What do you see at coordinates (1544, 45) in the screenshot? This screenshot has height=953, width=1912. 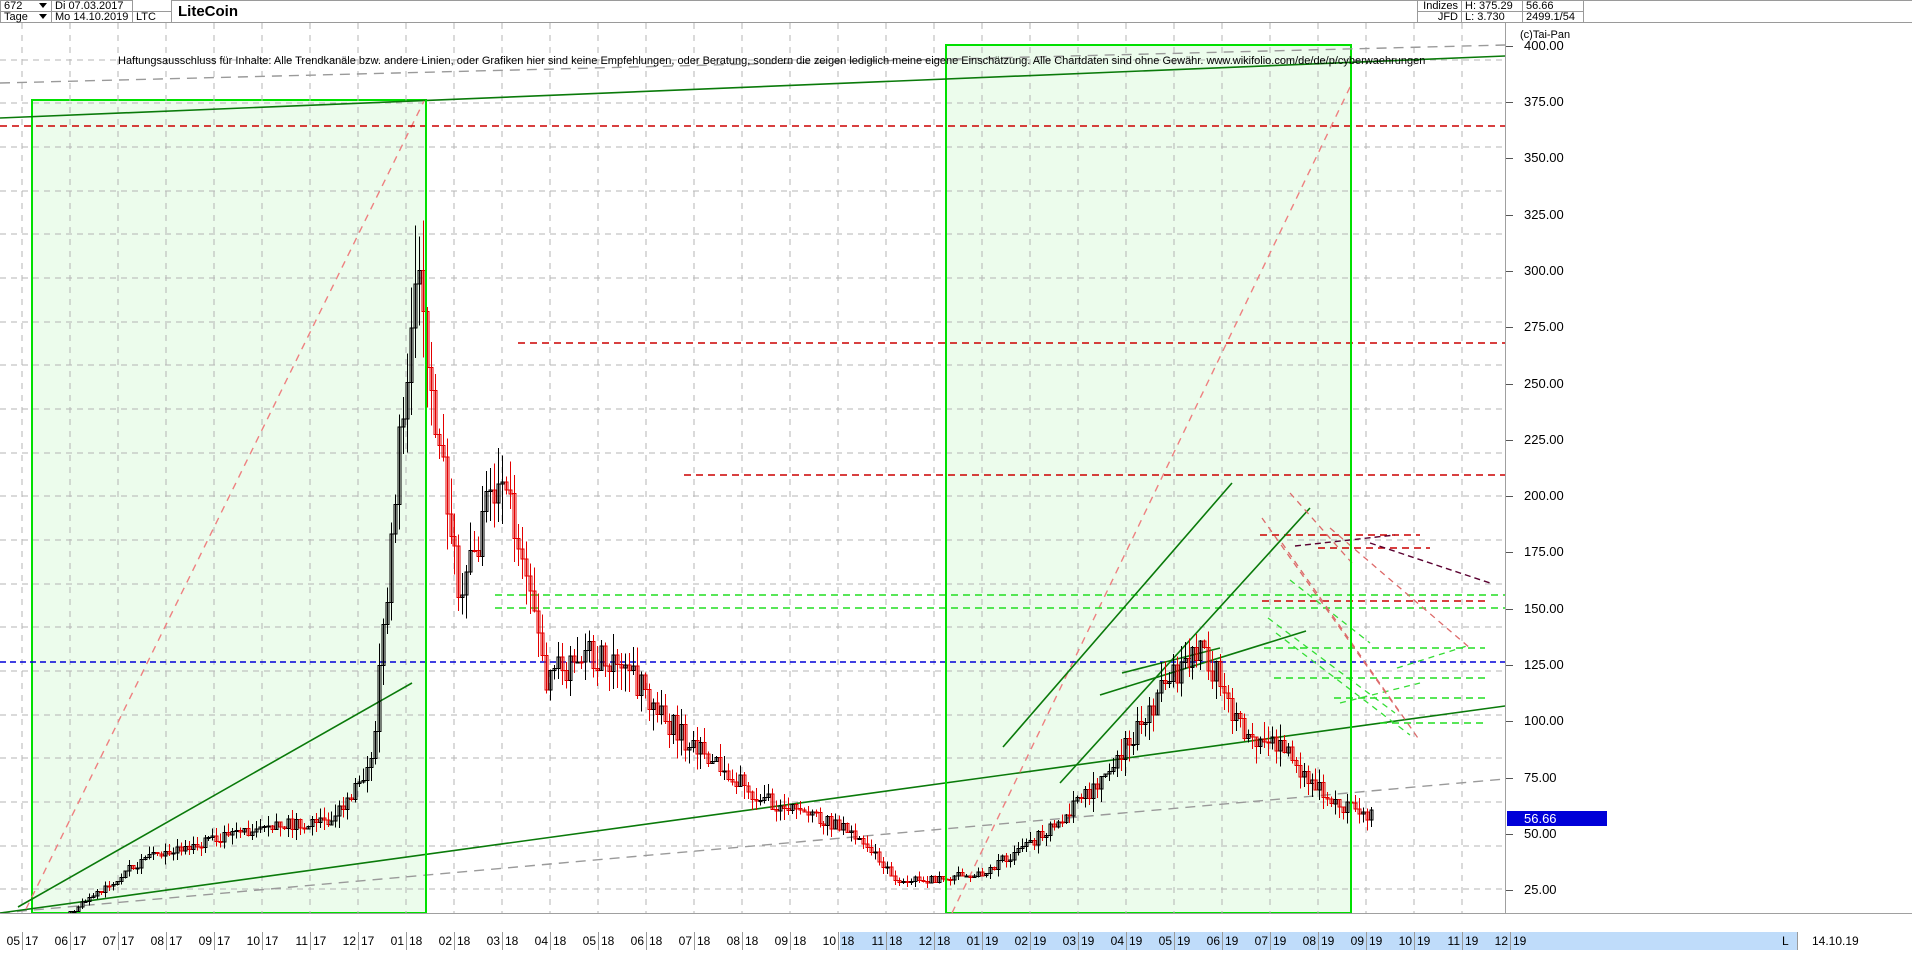 I see `price-tick-label: 400.00` at bounding box center [1544, 45].